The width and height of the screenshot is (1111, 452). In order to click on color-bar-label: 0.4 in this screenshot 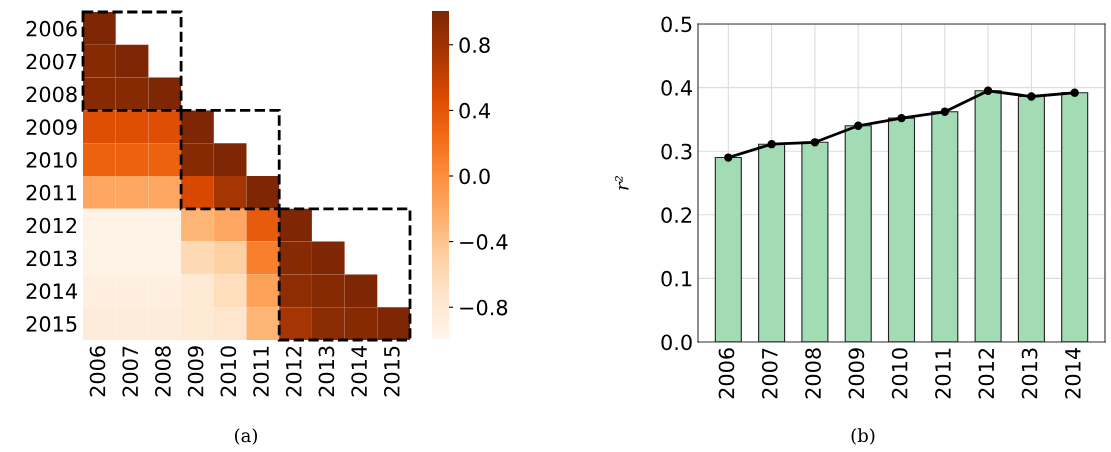, I will do `click(474, 110)`.